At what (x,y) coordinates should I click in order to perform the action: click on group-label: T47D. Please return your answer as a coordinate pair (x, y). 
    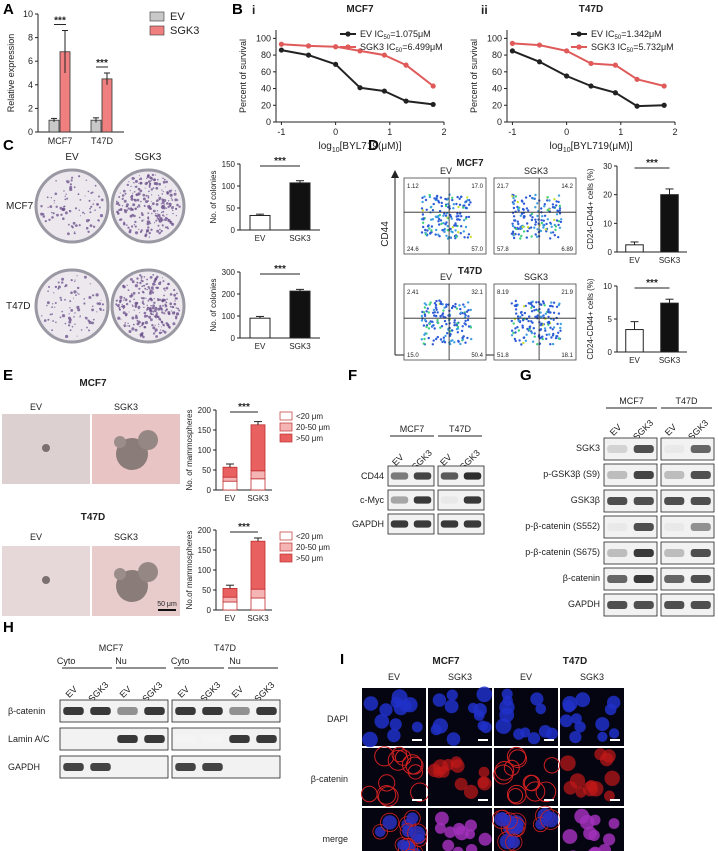
    Looking at the image, I should click on (225, 648).